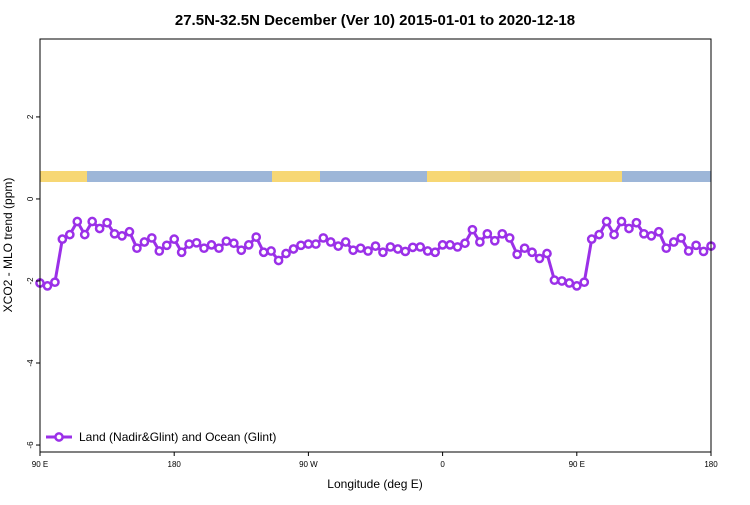  Describe the element at coordinates (30, 445) in the screenshot. I see `y-tick-label: -6` at that location.